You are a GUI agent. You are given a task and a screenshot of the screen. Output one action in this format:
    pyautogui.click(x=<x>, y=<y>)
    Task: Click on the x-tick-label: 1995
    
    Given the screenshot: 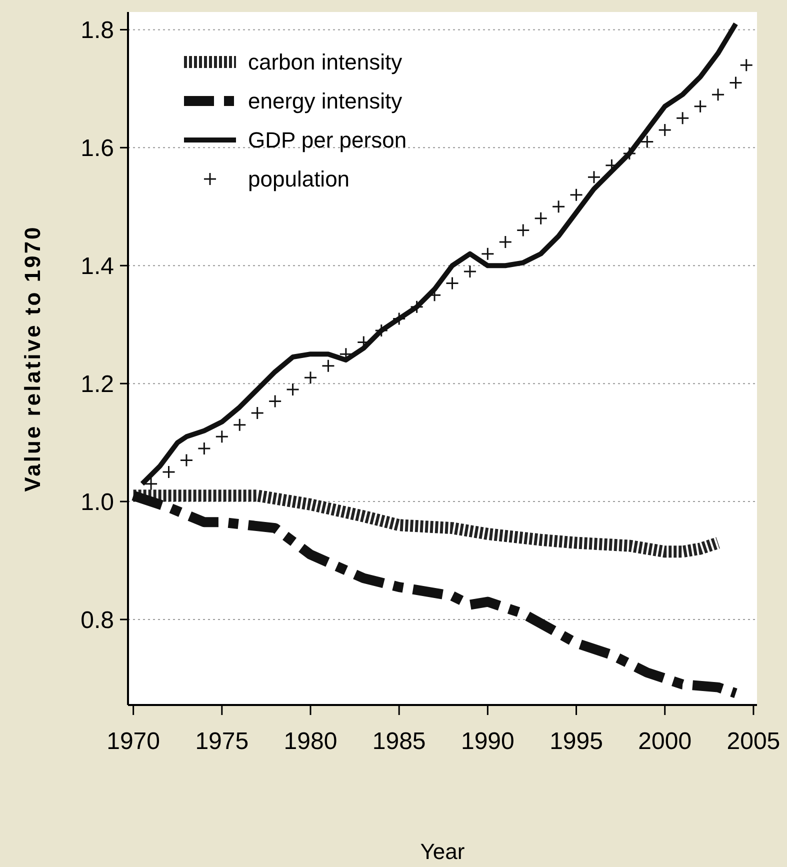 What is the action you would take?
    pyautogui.click(x=576, y=741)
    